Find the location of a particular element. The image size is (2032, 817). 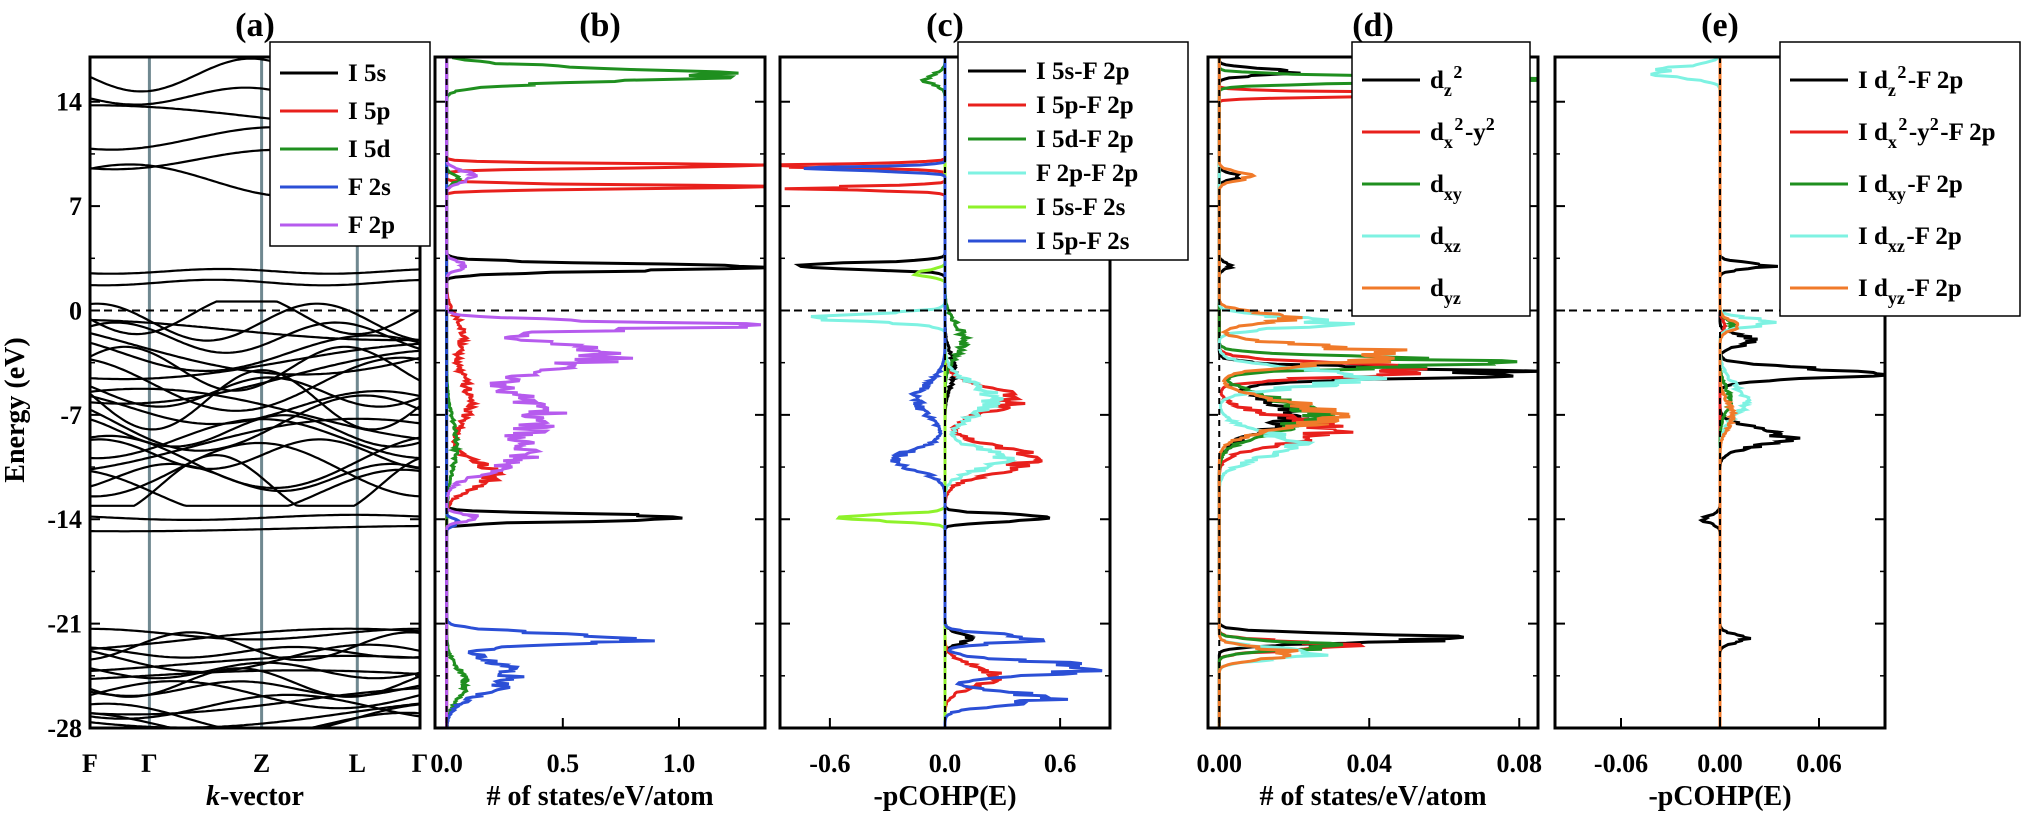

legend-label: I 5s-F 2s is located at coordinates (1081, 207).